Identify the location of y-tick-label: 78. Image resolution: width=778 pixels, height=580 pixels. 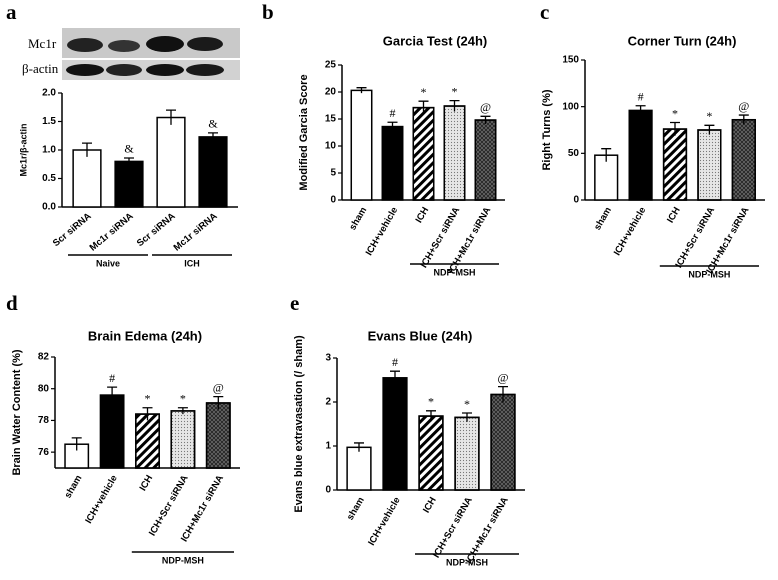
(44, 420).